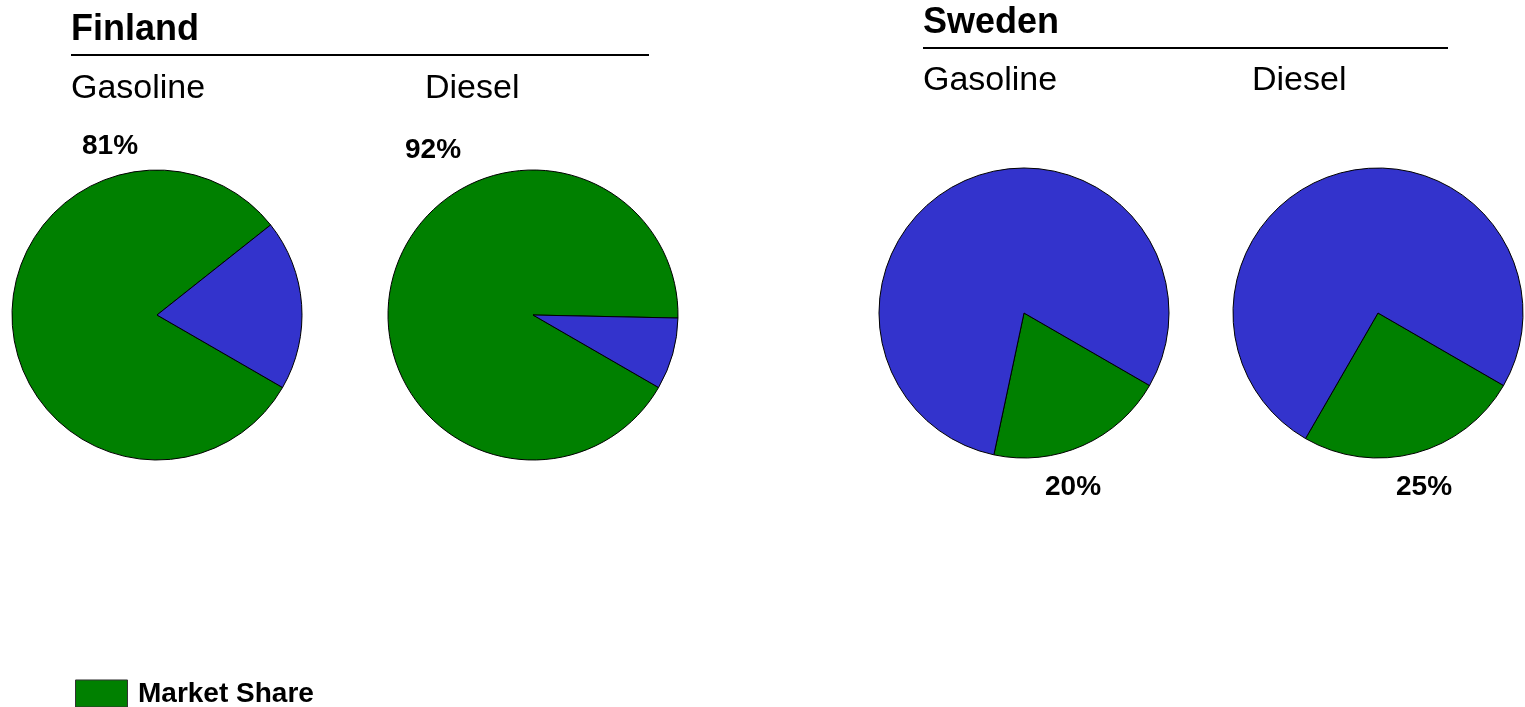 The width and height of the screenshot is (1525, 707). What do you see at coordinates (110, 144) in the screenshot?
I see `data-label: 81%` at bounding box center [110, 144].